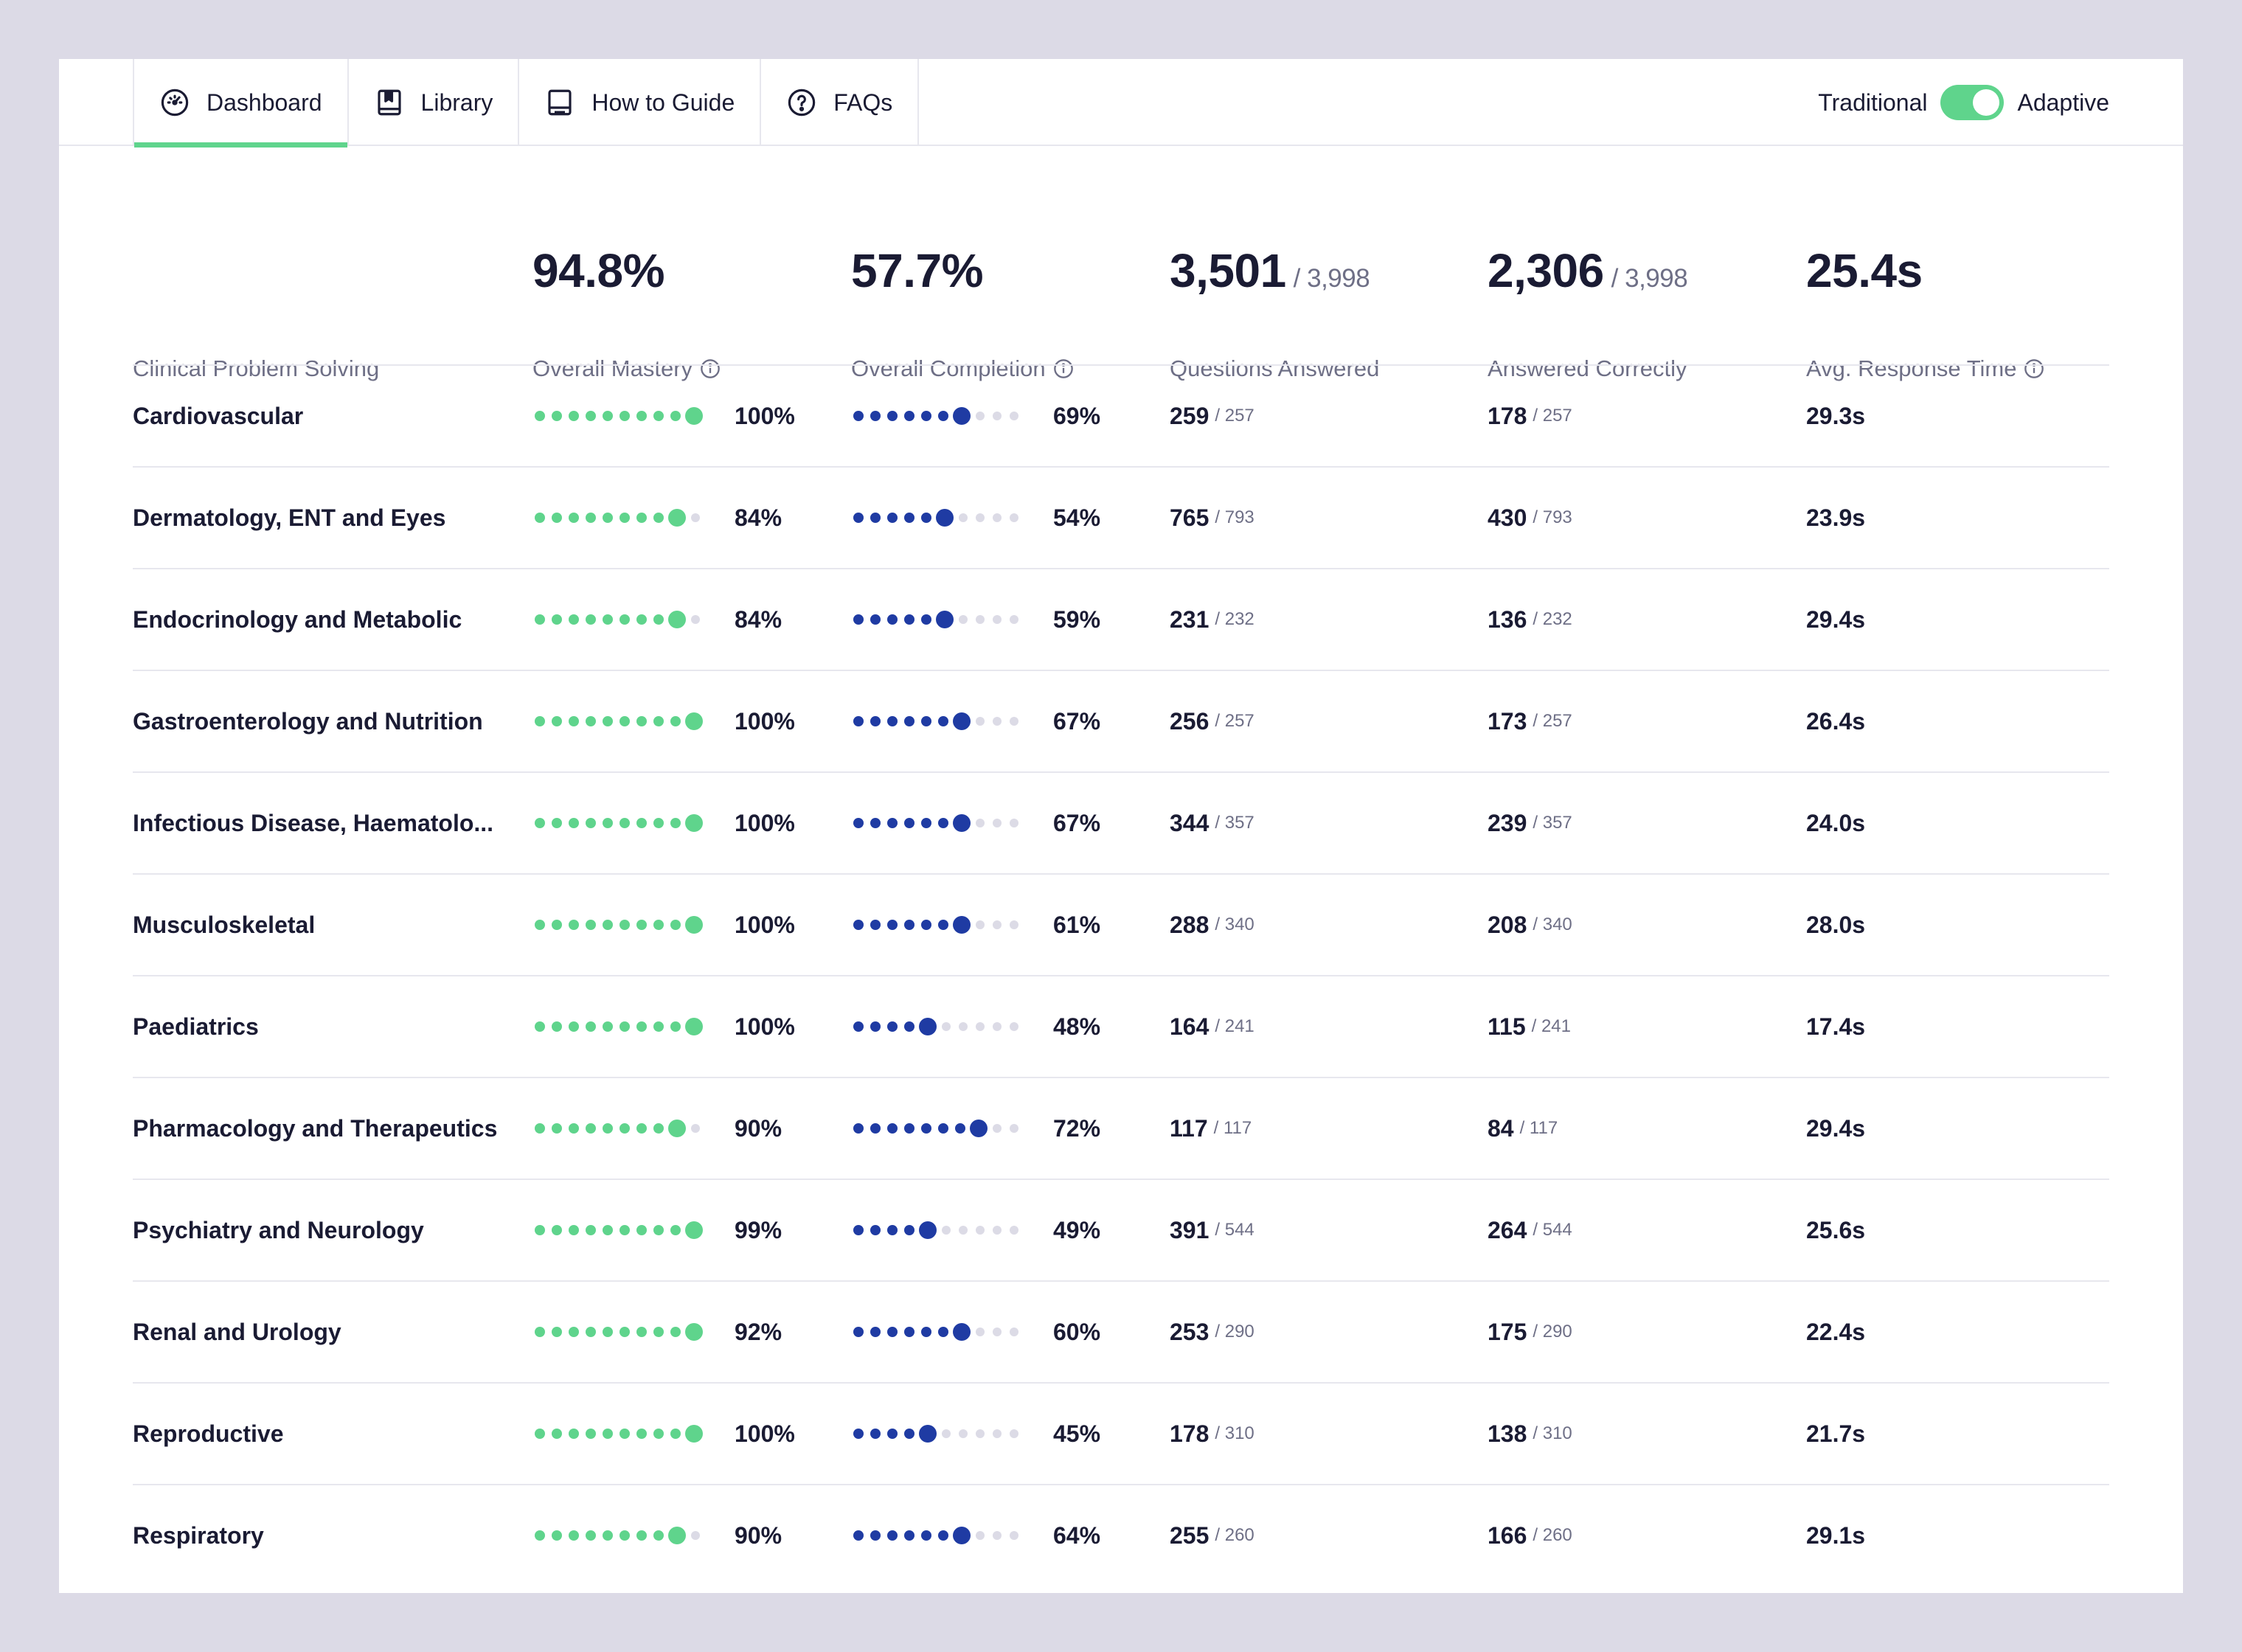 This screenshot has width=2242, height=1652. Describe the element at coordinates (765, 822) in the screenshot. I see `mastery-percent: 100%` at that location.